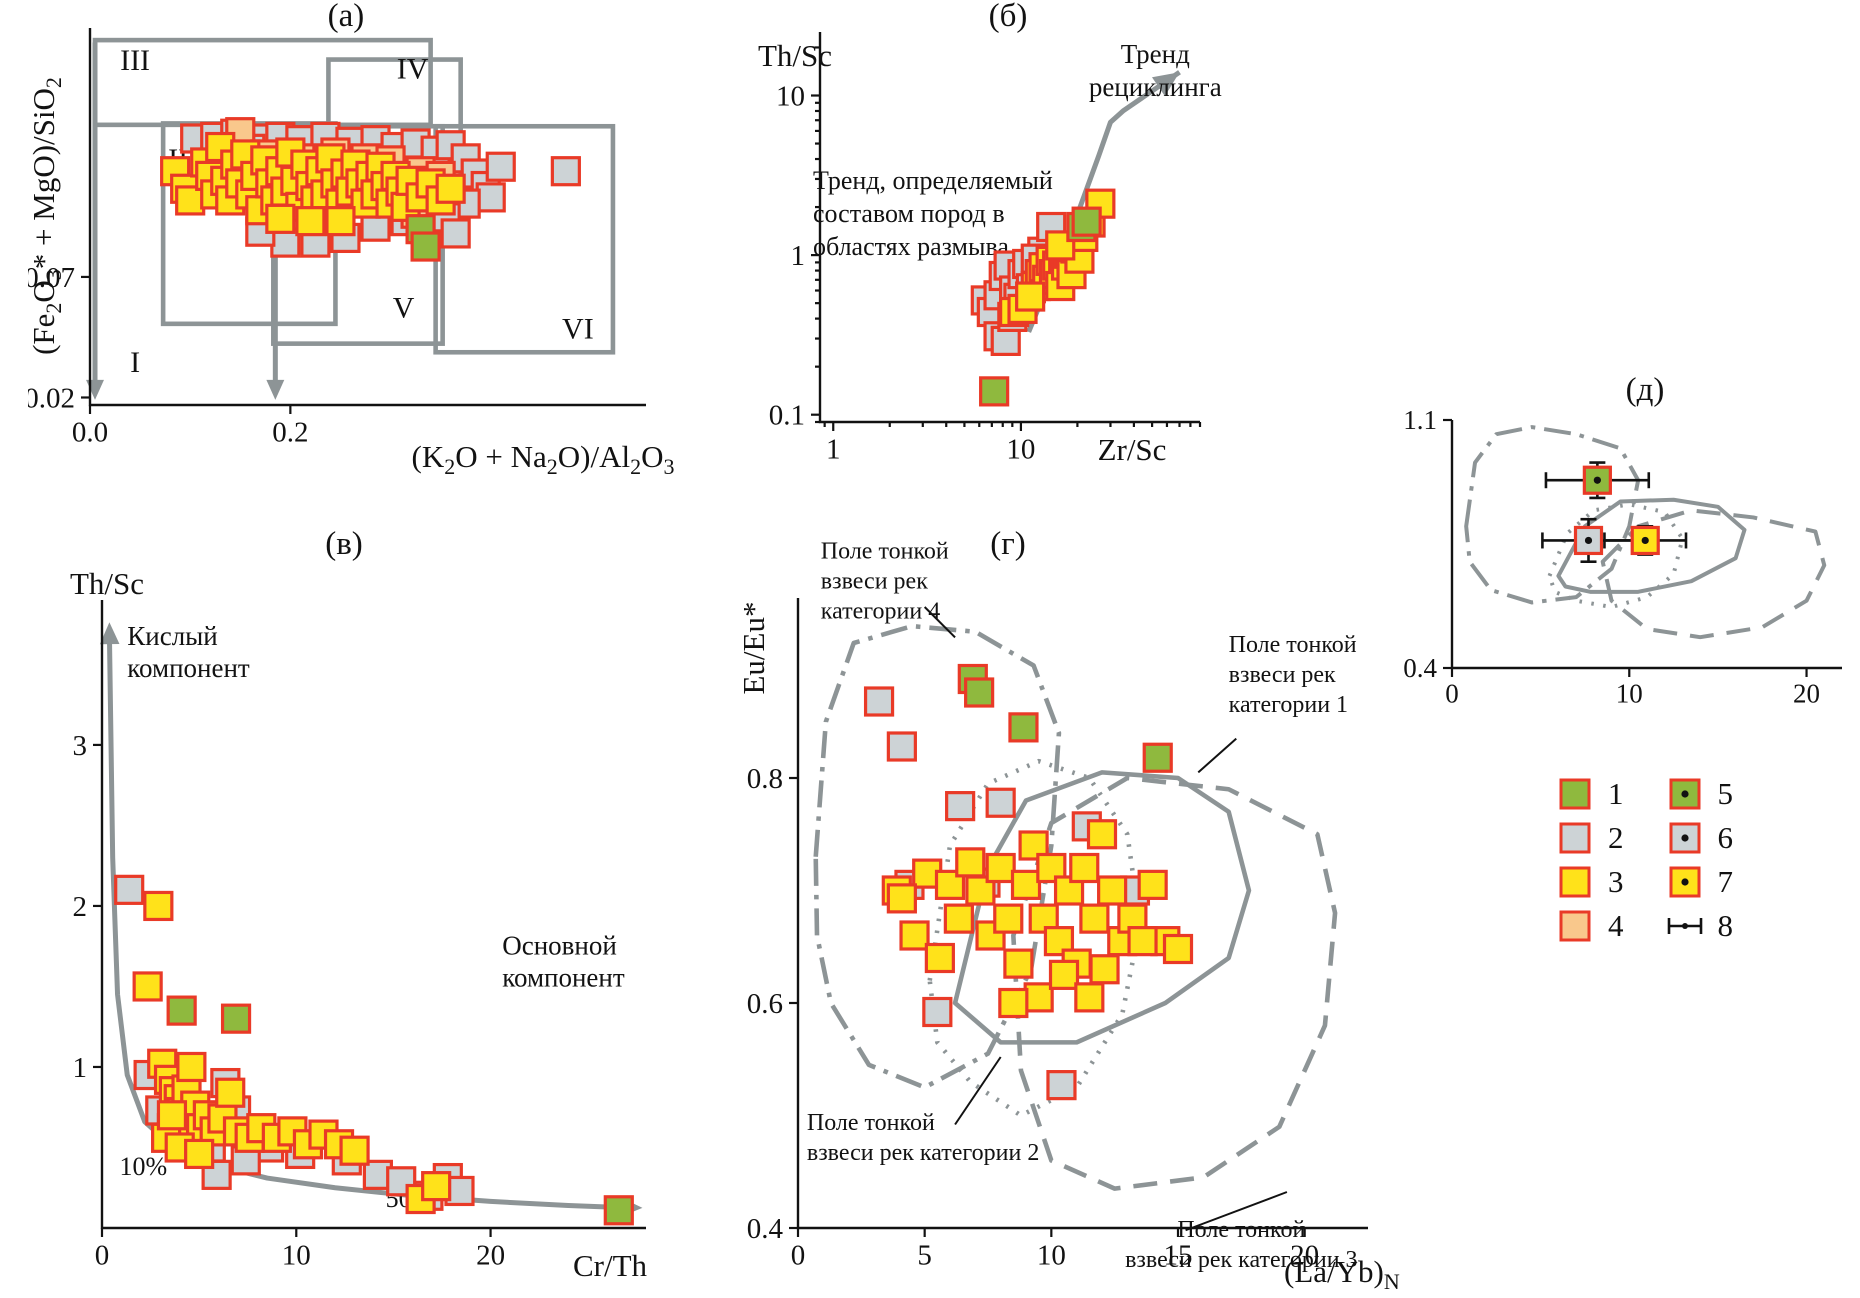  I want to click on svg-text: 0.4, so click(765, 1229).